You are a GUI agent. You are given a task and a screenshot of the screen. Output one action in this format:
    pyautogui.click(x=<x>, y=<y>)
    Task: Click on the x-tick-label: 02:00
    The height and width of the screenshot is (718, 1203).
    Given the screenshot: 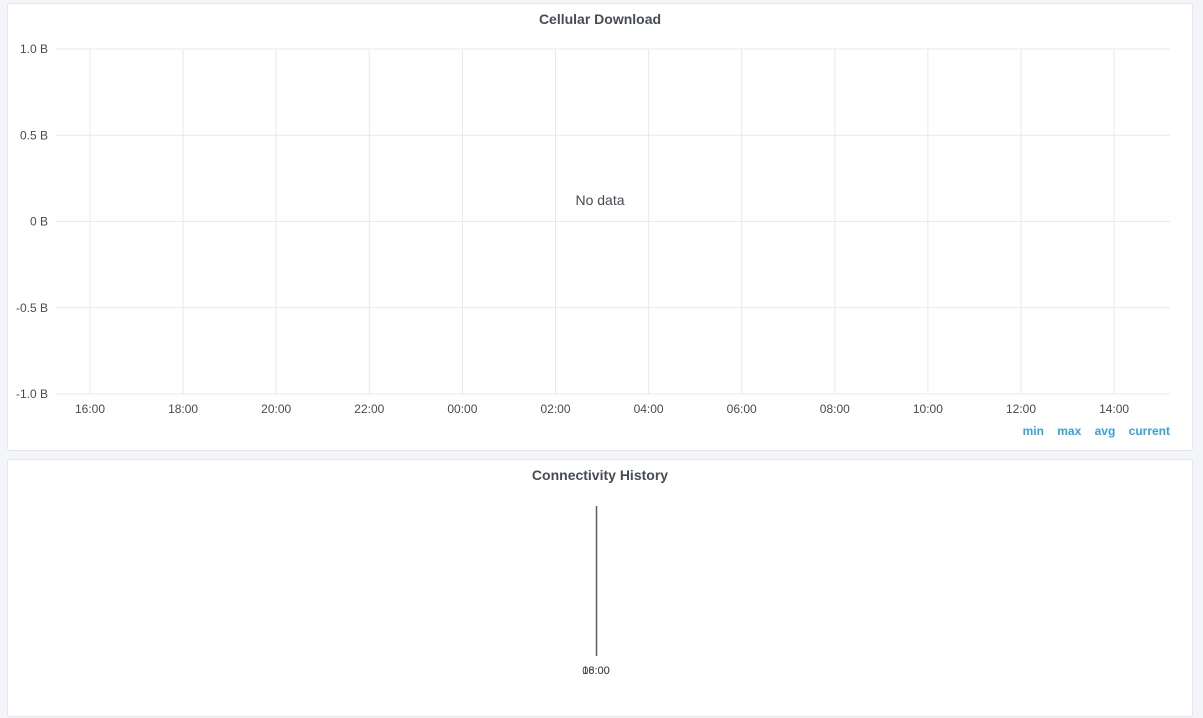 What is the action you would take?
    pyautogui.click(x=555, y=409)
    